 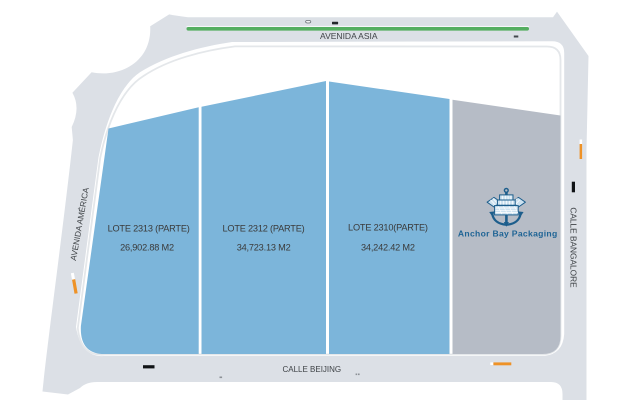 What do you see at coordinates (508, 233) in the screenshot?
I see `svg-text: Anchor Bay Packaging` at bounding box center [508, 233].